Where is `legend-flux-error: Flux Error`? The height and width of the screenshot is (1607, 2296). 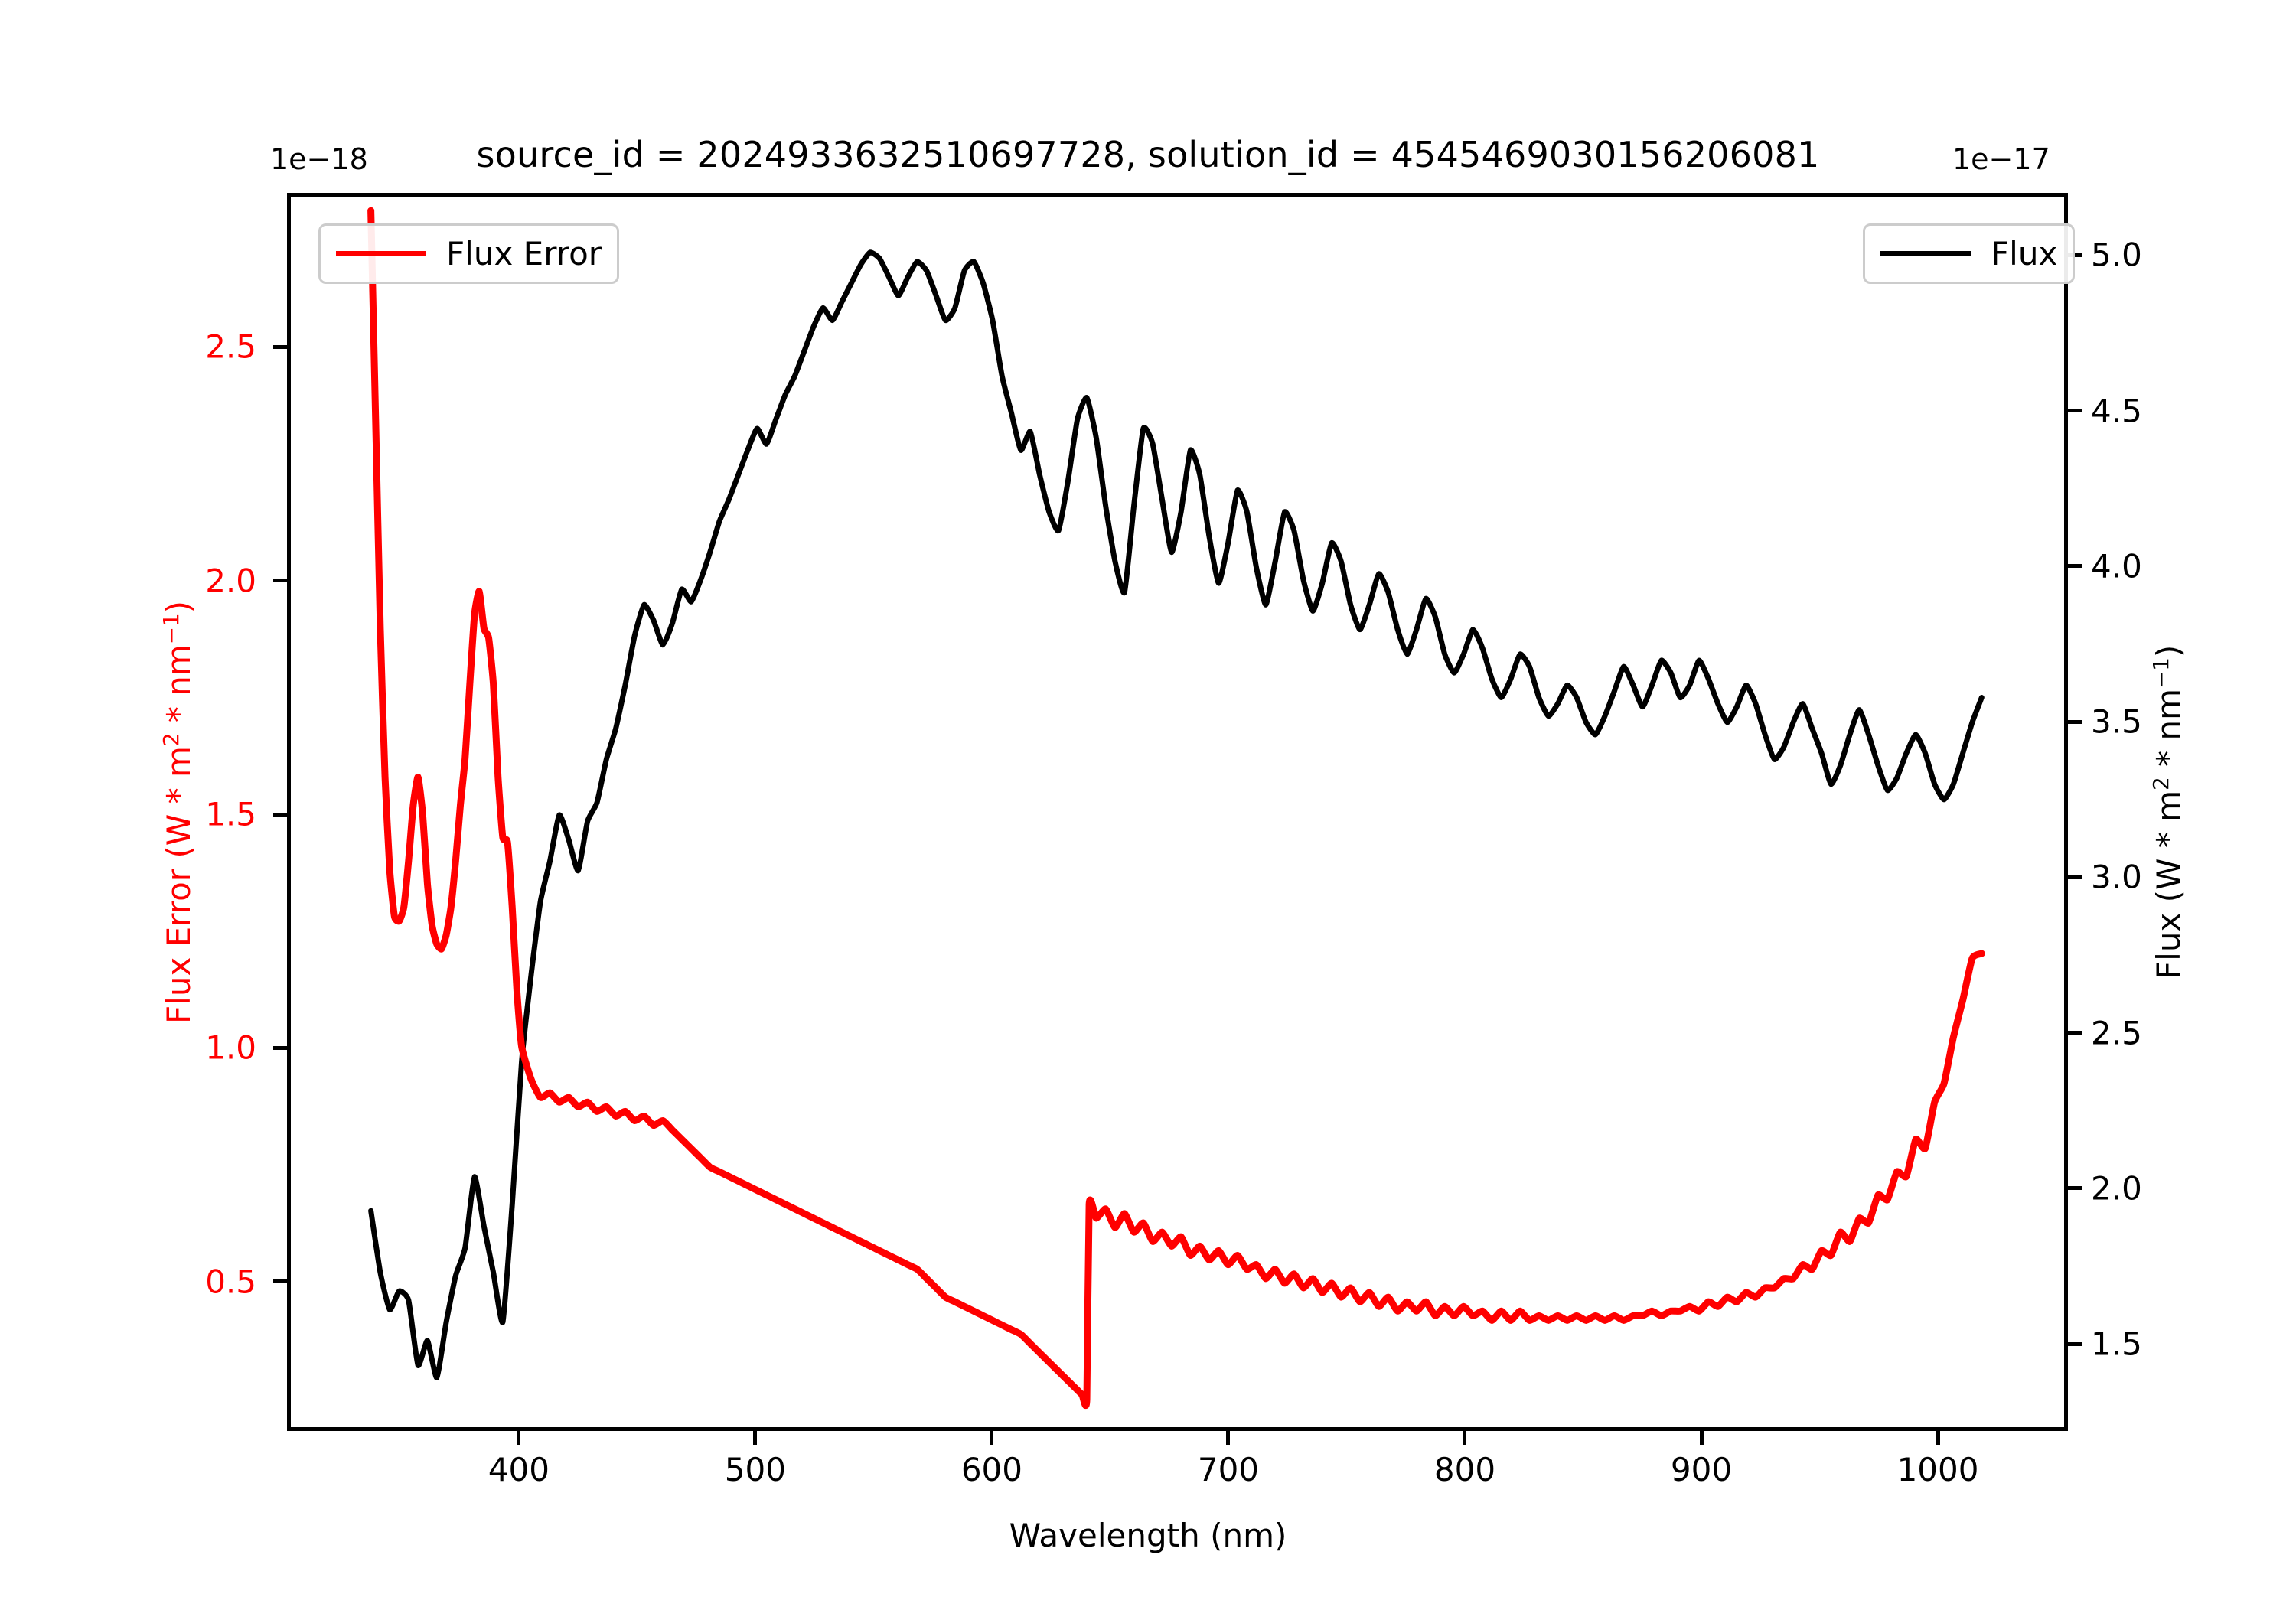
legend-flux-error: Flux Error is located at coordinates (469, 253).